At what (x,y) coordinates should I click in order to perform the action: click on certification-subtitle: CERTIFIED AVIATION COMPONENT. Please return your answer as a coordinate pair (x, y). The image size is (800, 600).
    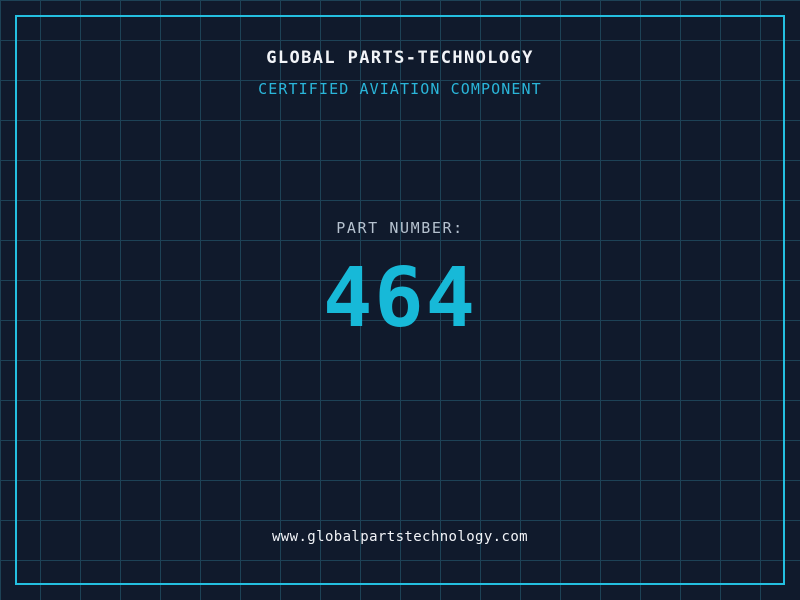
    Looking at the image, I should click on (400, 89).